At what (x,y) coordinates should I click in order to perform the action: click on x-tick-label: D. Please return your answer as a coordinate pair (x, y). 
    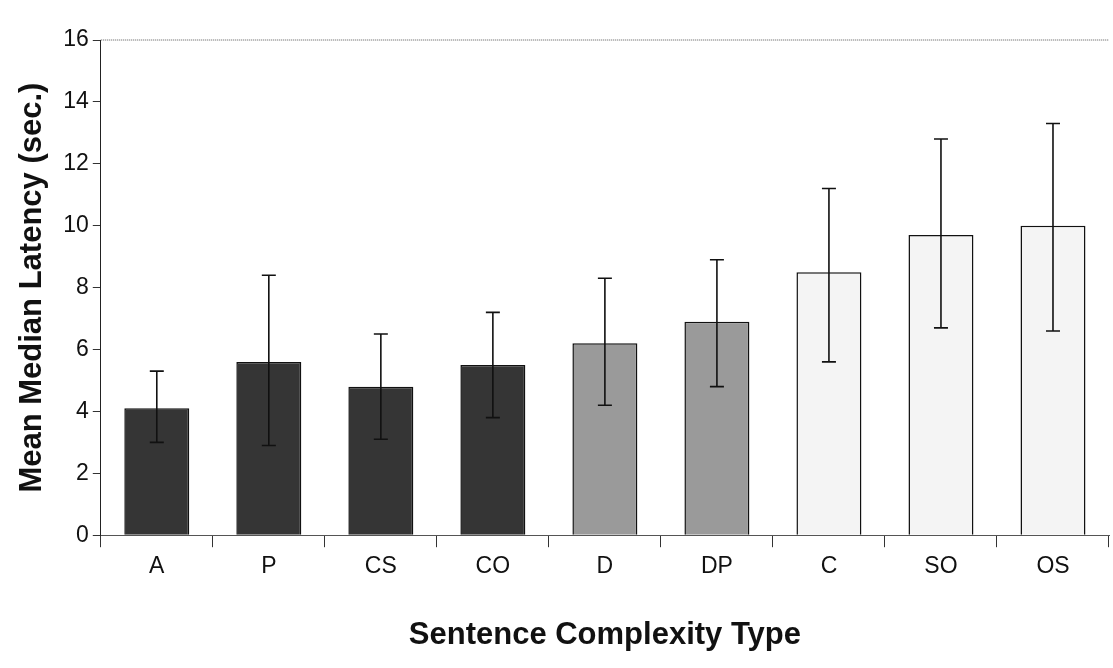
    Looking at the image, I should click on (605, 565).